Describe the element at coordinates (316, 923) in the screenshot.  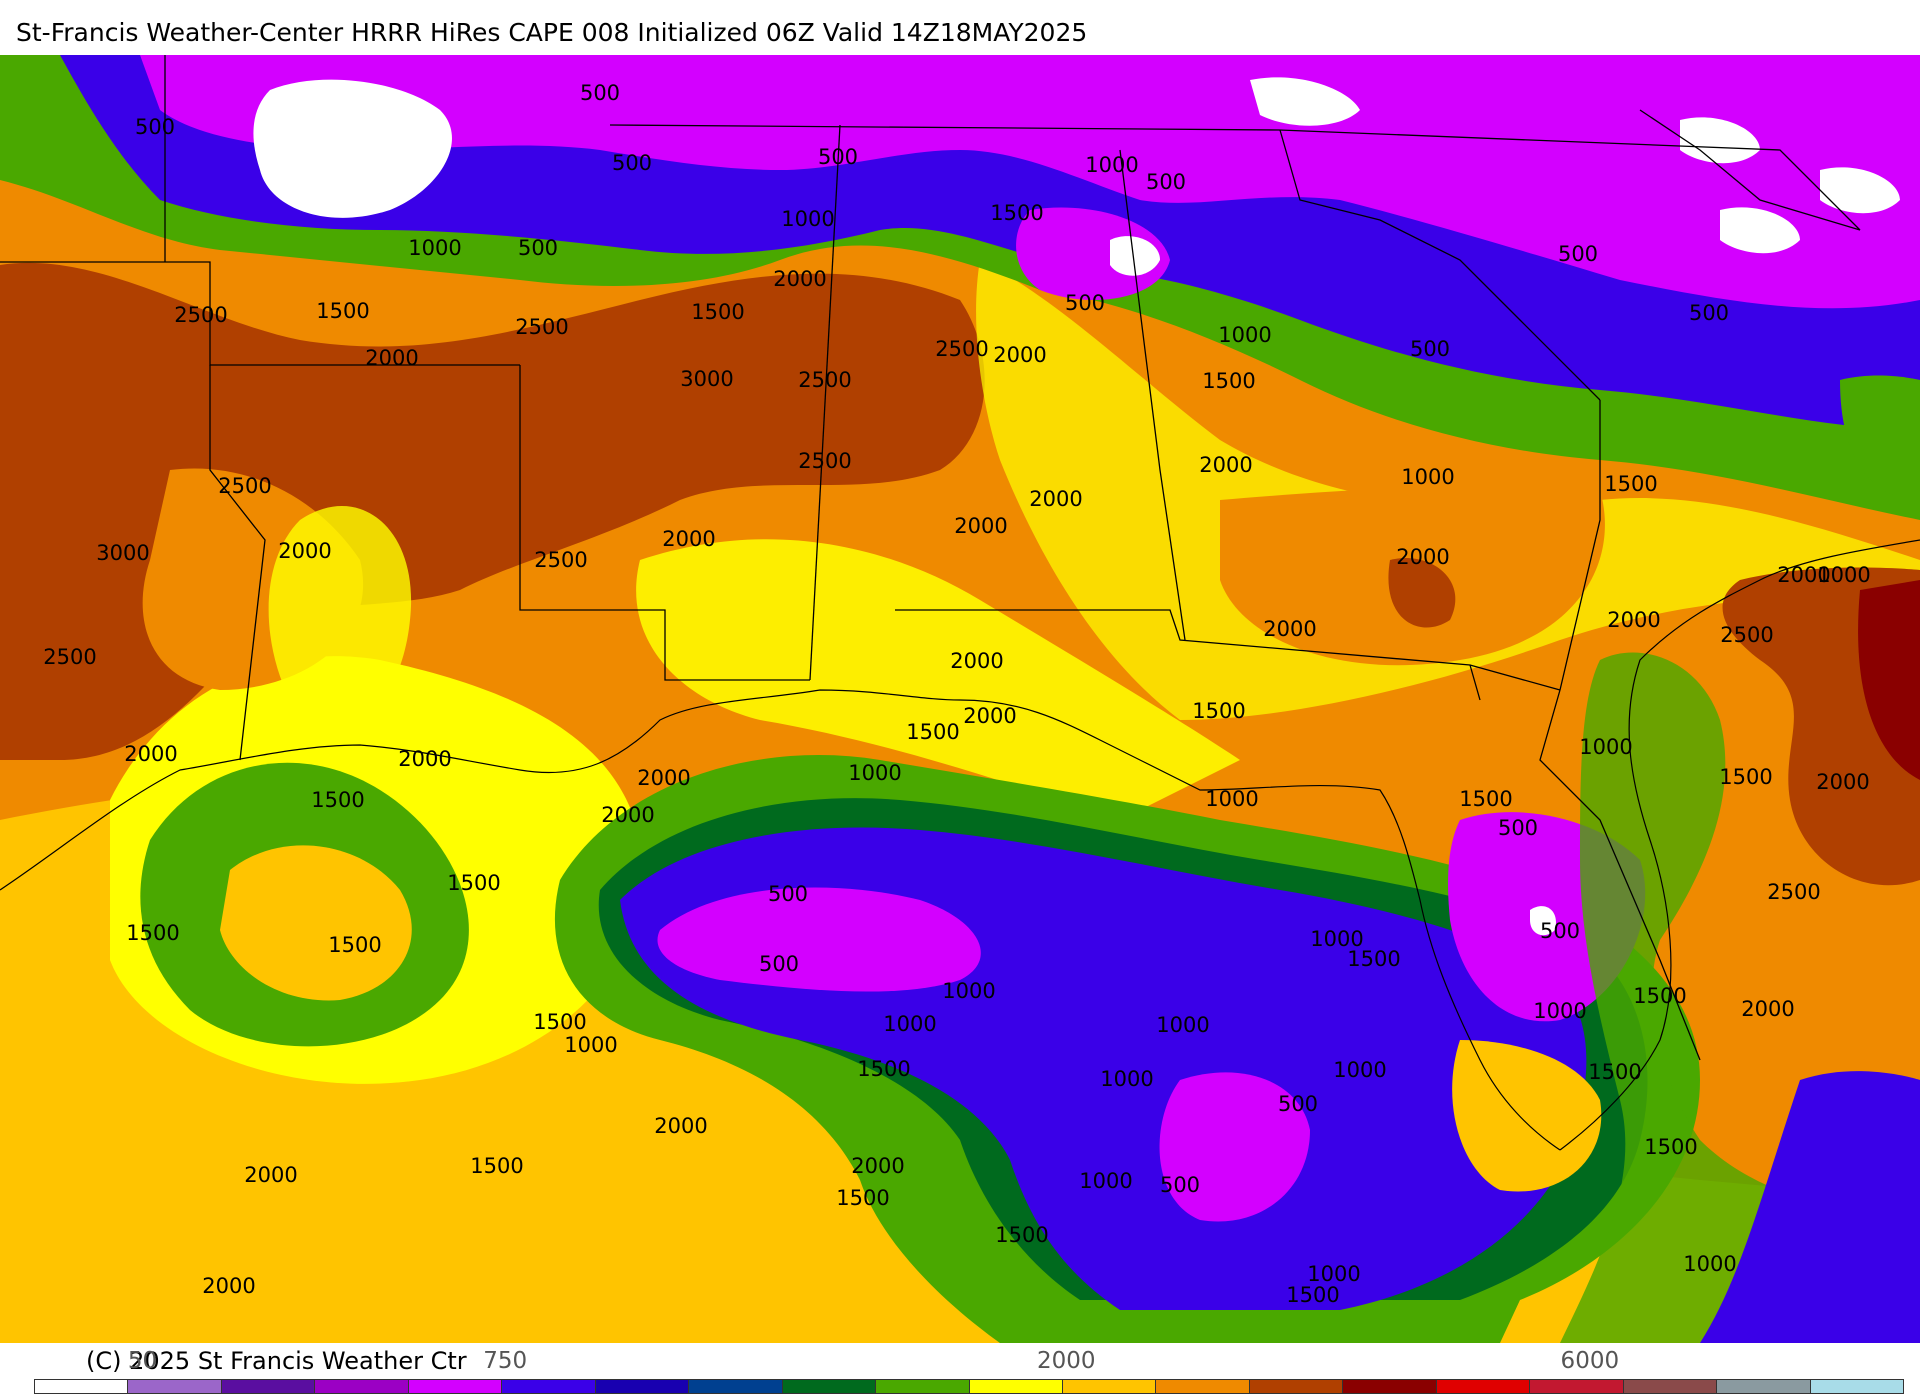
I see `cape-field-orange-west` at that location.